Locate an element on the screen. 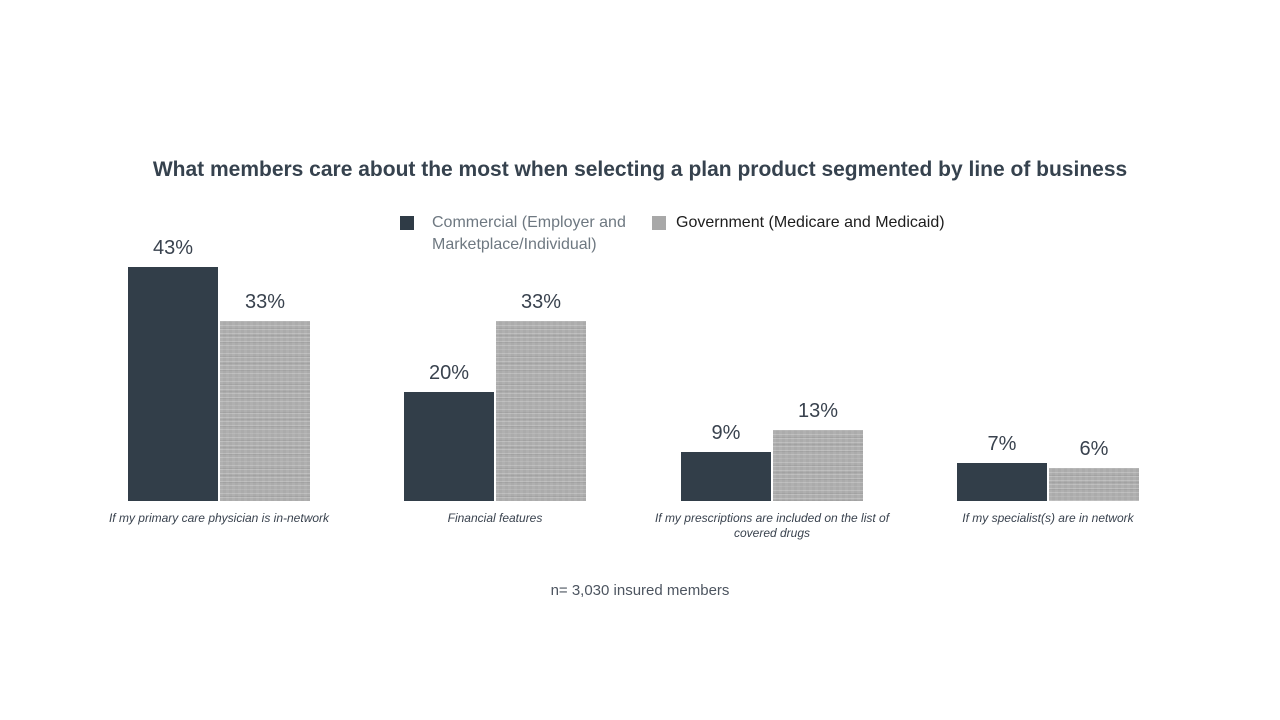  bar-column-commercial: 7% is located at coordinates (1002, 467).